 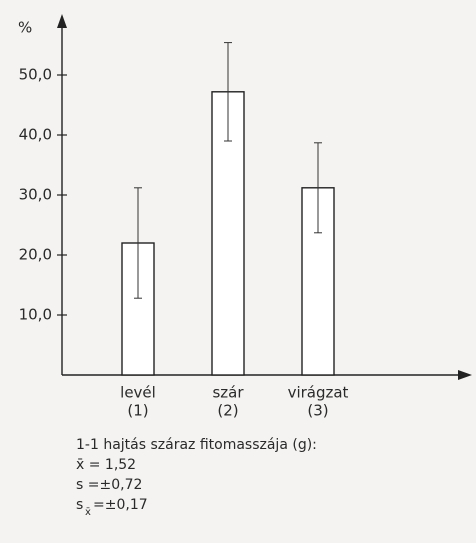 I want to click on y-tick-label: 50,0, so click(x=35, y=75).